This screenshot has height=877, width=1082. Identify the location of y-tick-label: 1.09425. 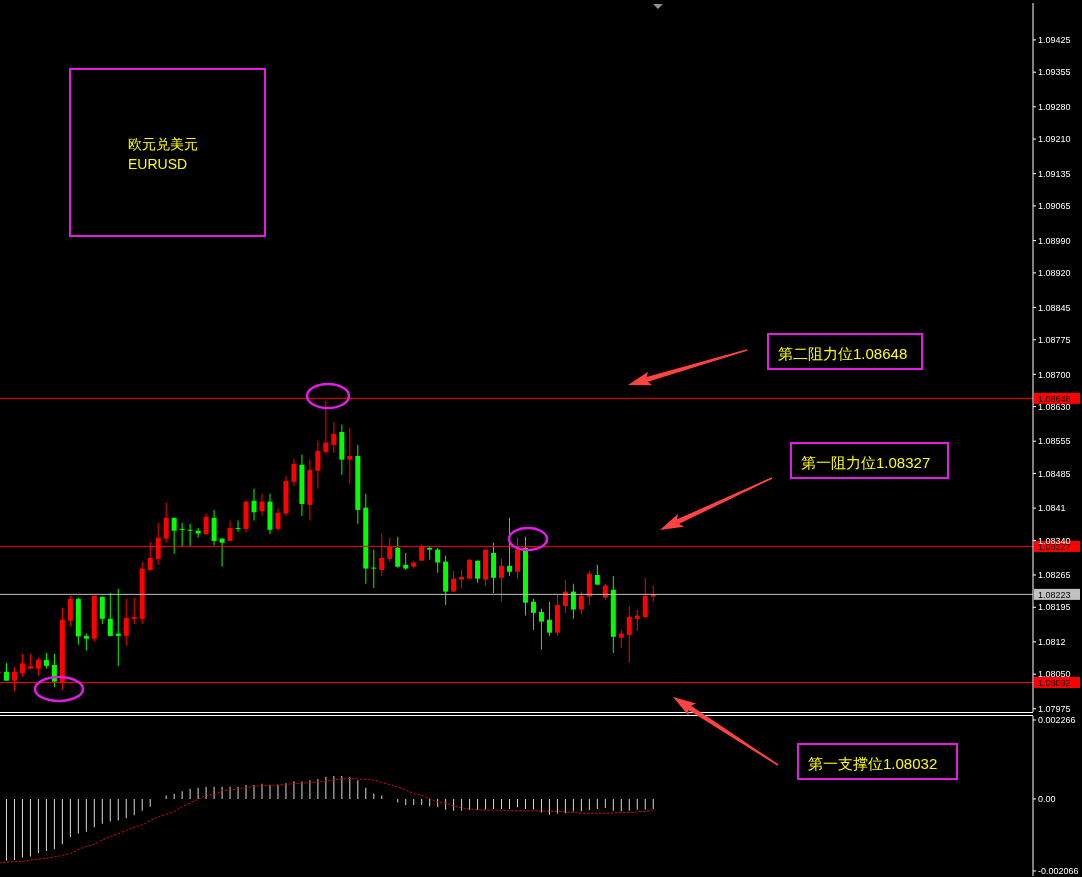
(1054, 40).